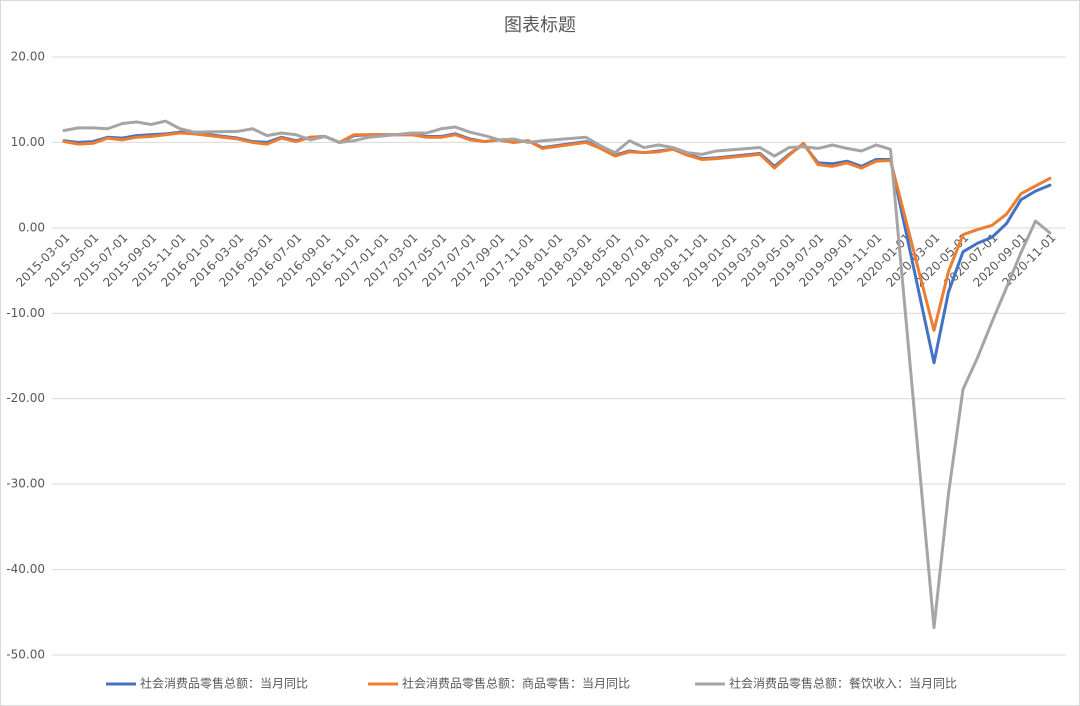 This screenshot has width=1080, height=706. Describe the element at coordinates (516, 683) in the screenshot. I see `legend-label: 社会消费品零售总额：商品零售：当月同比` at that location.